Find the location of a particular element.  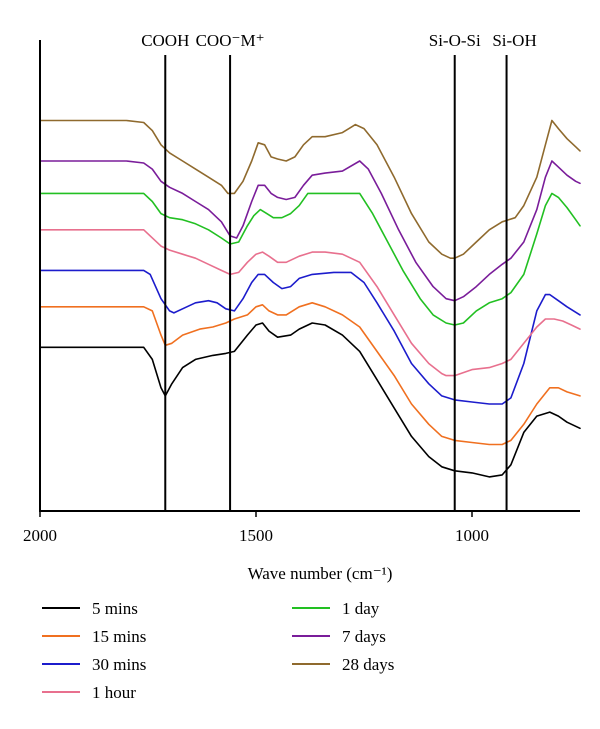

x-tick-label-2: 1000 is located at coordinates (472, 535).